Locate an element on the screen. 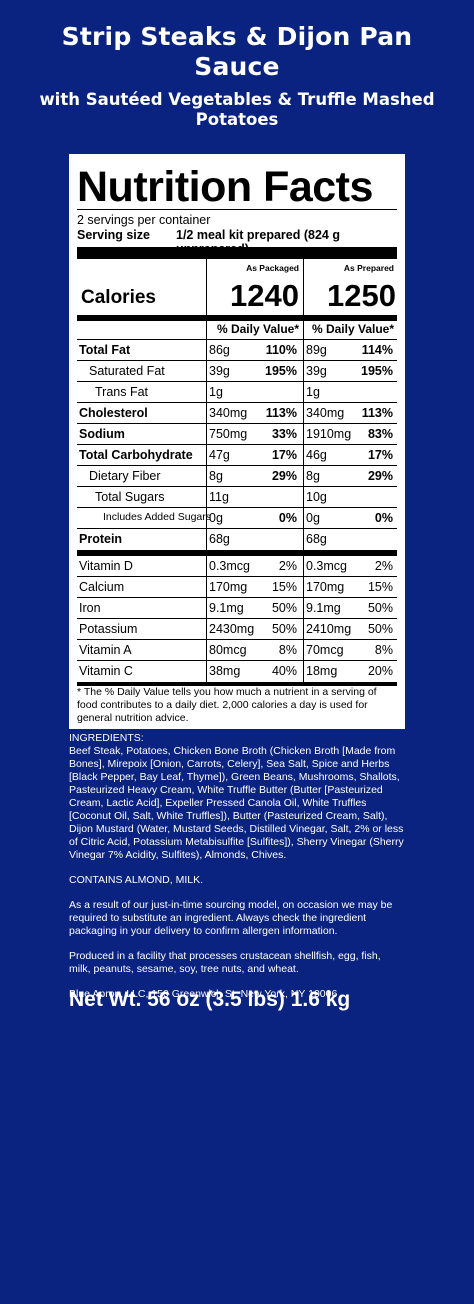  packaged-dv: 110% is located at coordinates (281, 350).